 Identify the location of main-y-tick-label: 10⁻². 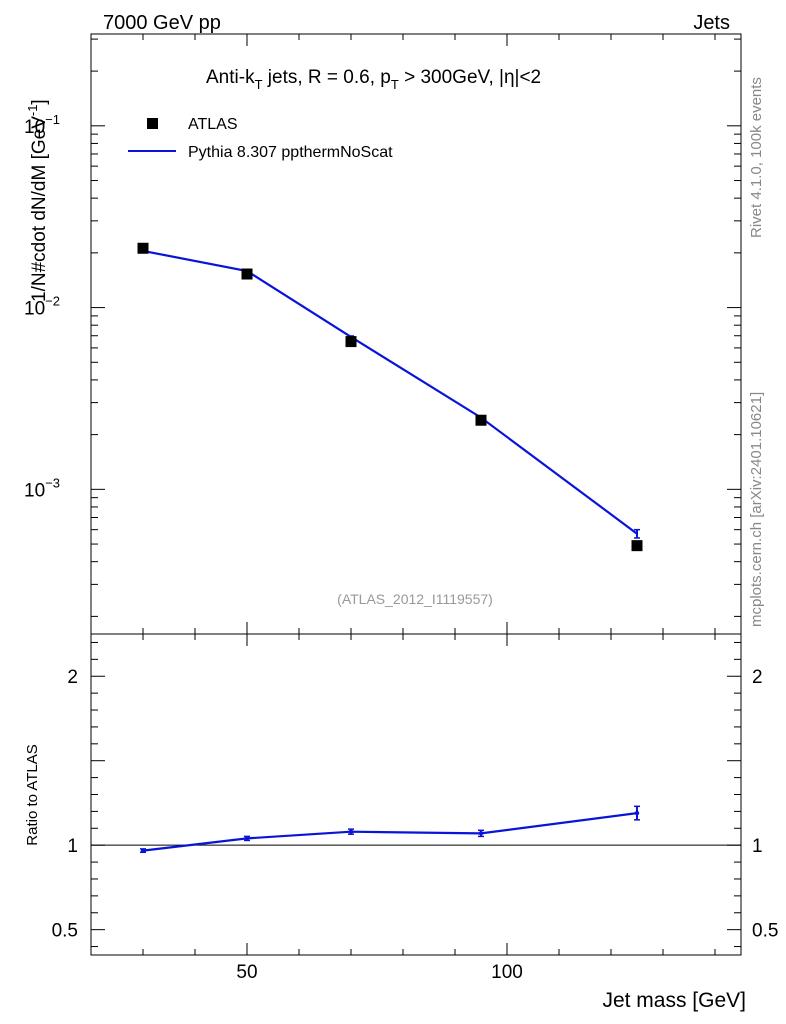
(42, 307).